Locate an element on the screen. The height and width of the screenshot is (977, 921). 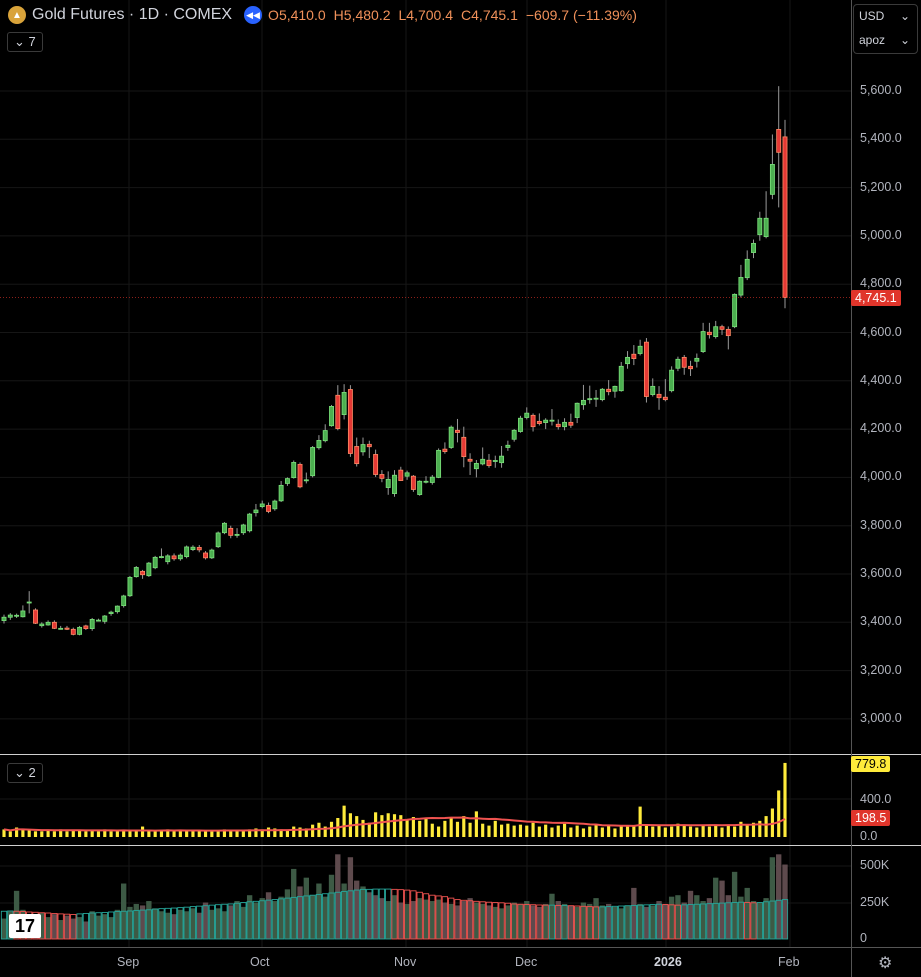
replay-icon: ◀◀ is located at coordinates (253, 15).